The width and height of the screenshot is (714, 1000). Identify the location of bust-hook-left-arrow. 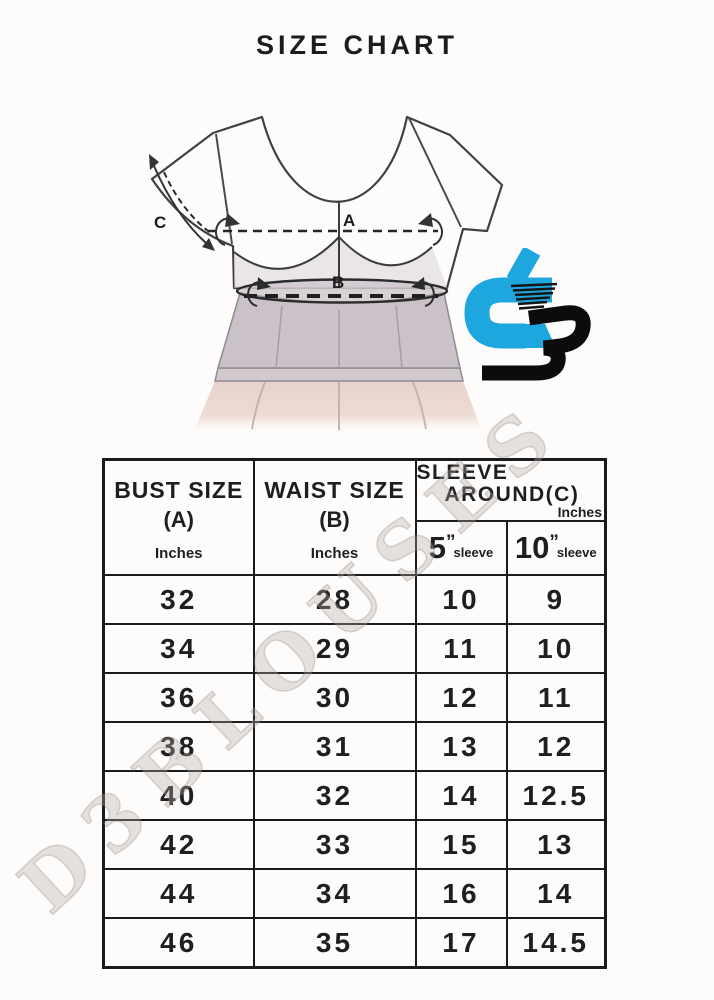
(232, 220).